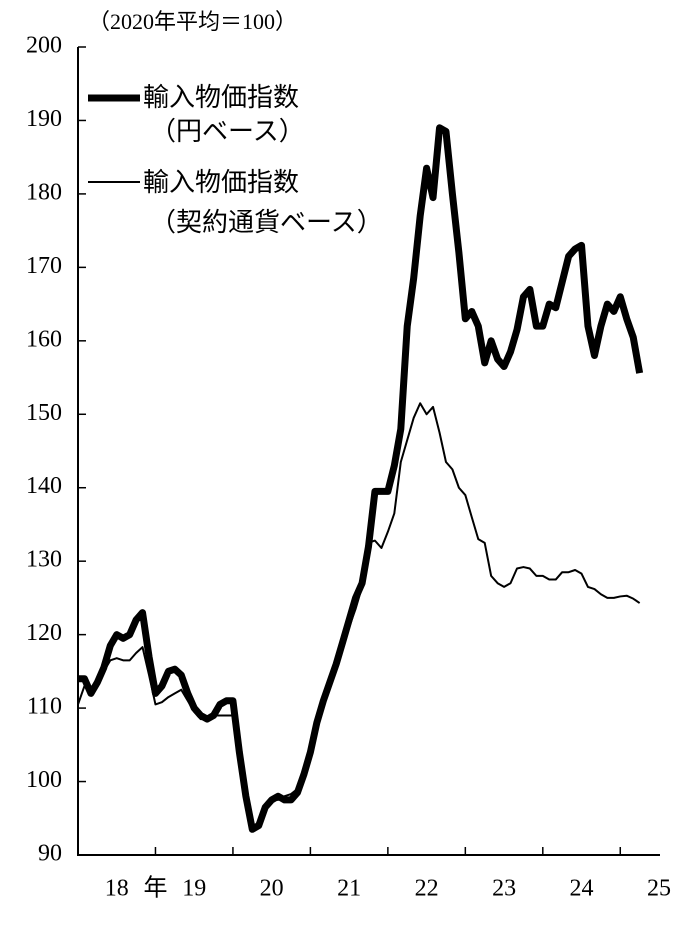 This screenshot has width=674, height=925. Describe the element at coordinates (349, 889) in the screenshot. I see `x-tick-label: 21` at that location.